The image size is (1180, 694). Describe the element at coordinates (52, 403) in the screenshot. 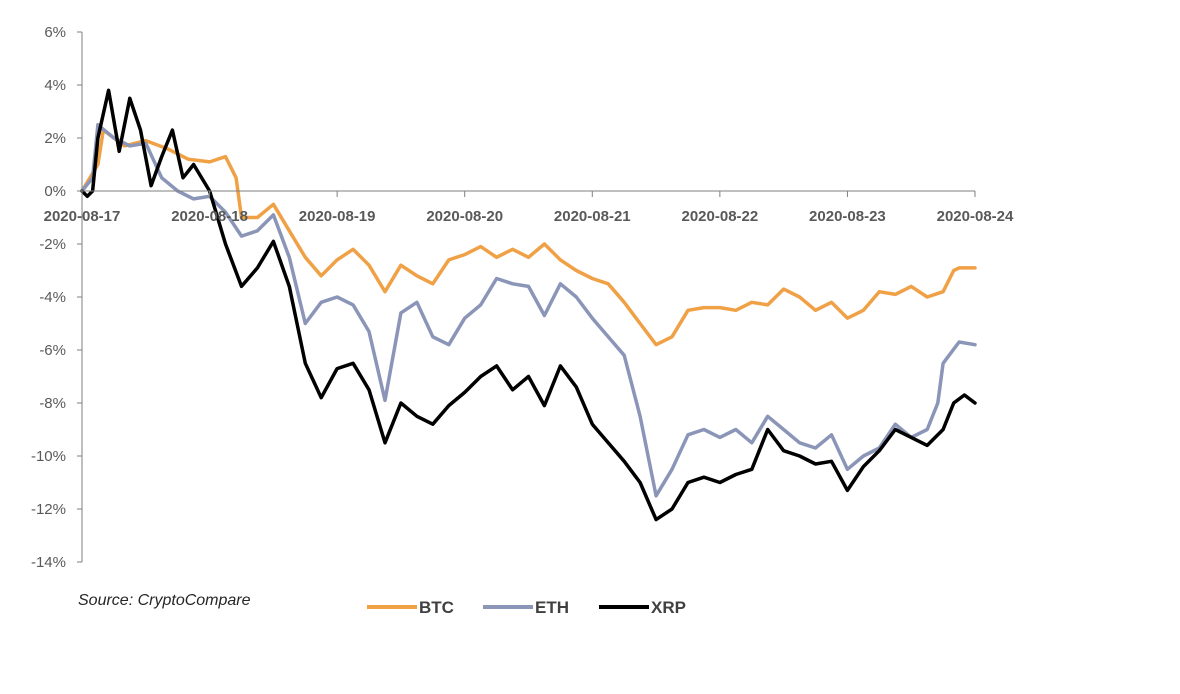

I see `y-tick-label: -8%` at that location.